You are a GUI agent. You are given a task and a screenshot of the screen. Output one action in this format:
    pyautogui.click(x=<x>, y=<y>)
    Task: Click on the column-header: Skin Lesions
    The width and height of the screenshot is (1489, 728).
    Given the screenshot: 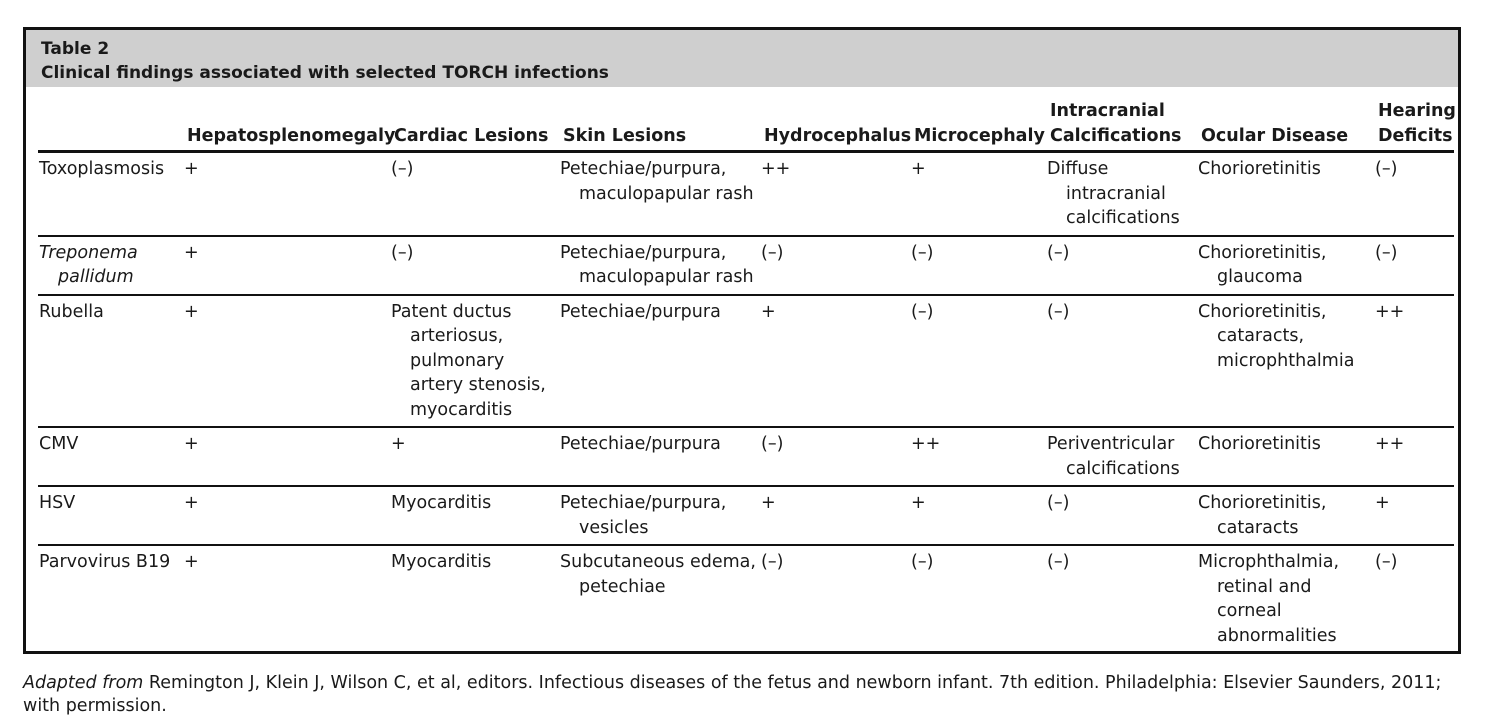 What is the action you would take?
    pyautogui.click(x=659, y=126)
    